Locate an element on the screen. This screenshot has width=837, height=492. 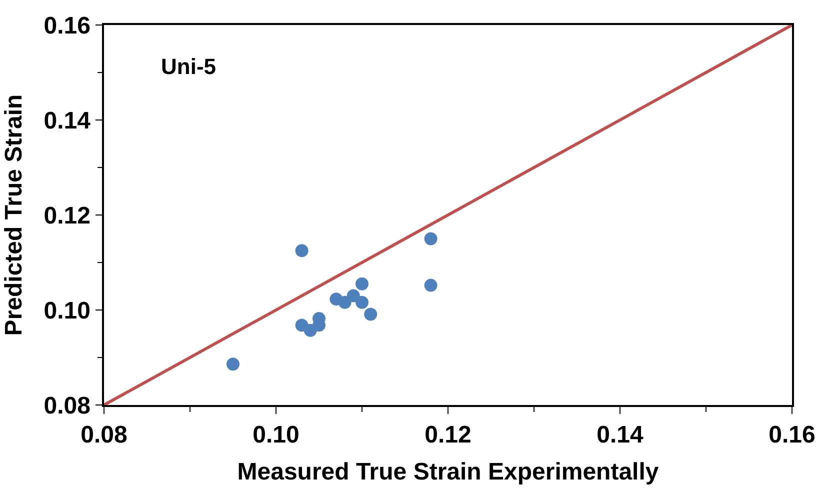
x-tick-label: 0.14 is located at coordinates (620, 435).